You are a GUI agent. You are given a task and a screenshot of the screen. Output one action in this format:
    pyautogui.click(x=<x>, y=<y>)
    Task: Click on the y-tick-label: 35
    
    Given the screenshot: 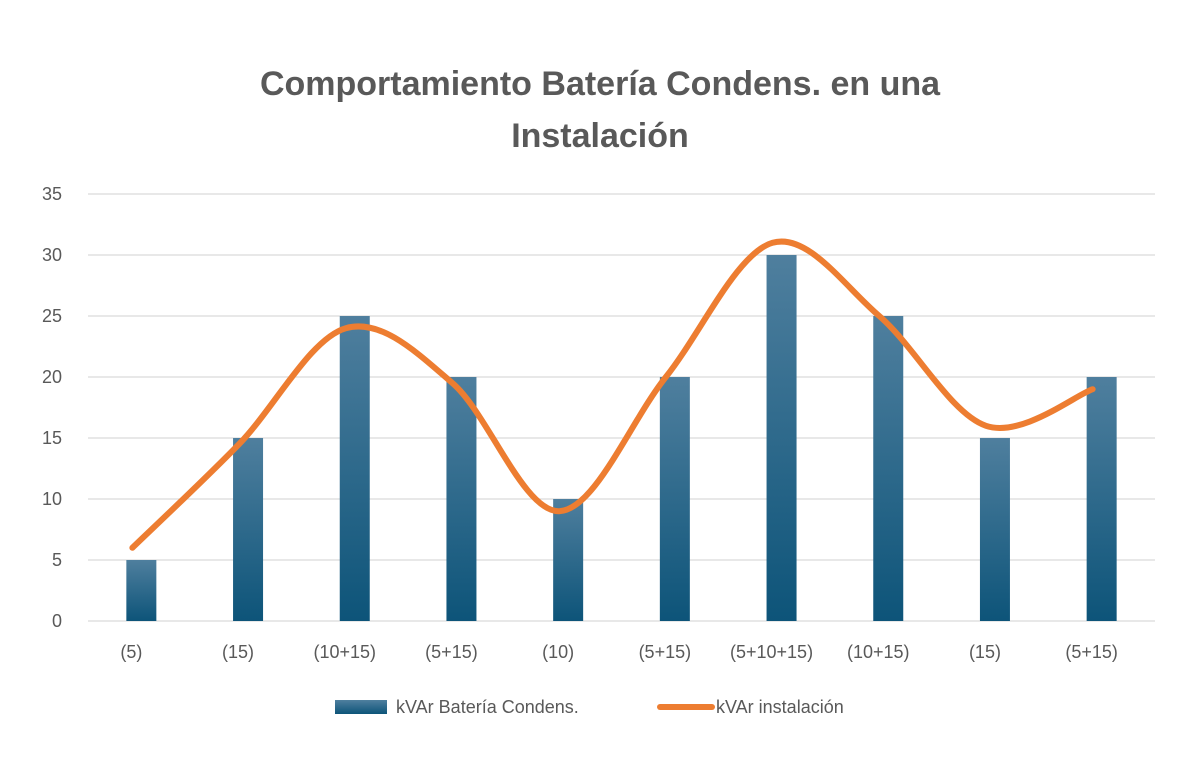 What is the action you would take?
    pyautogui.click(x=52, y=194)
    